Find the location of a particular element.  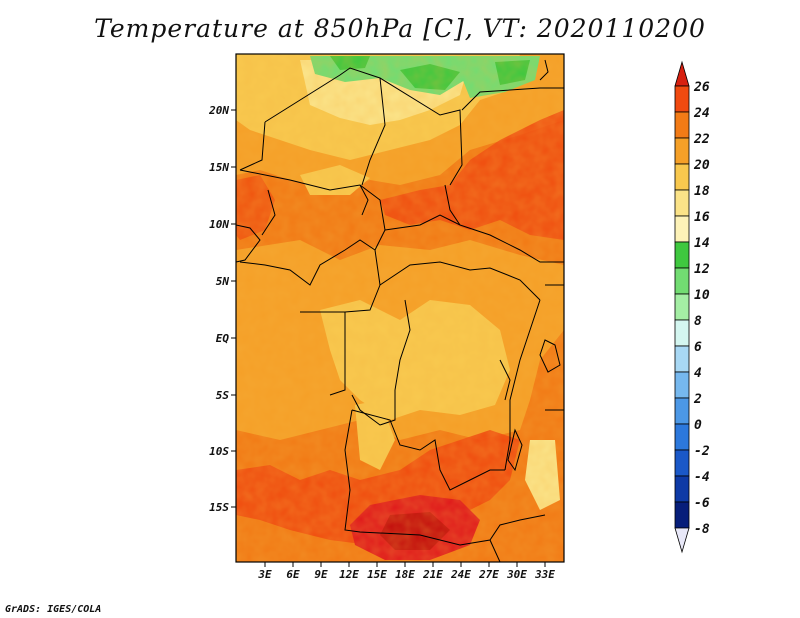

colorbar-label: 8 is located at coordinates (698, 321).